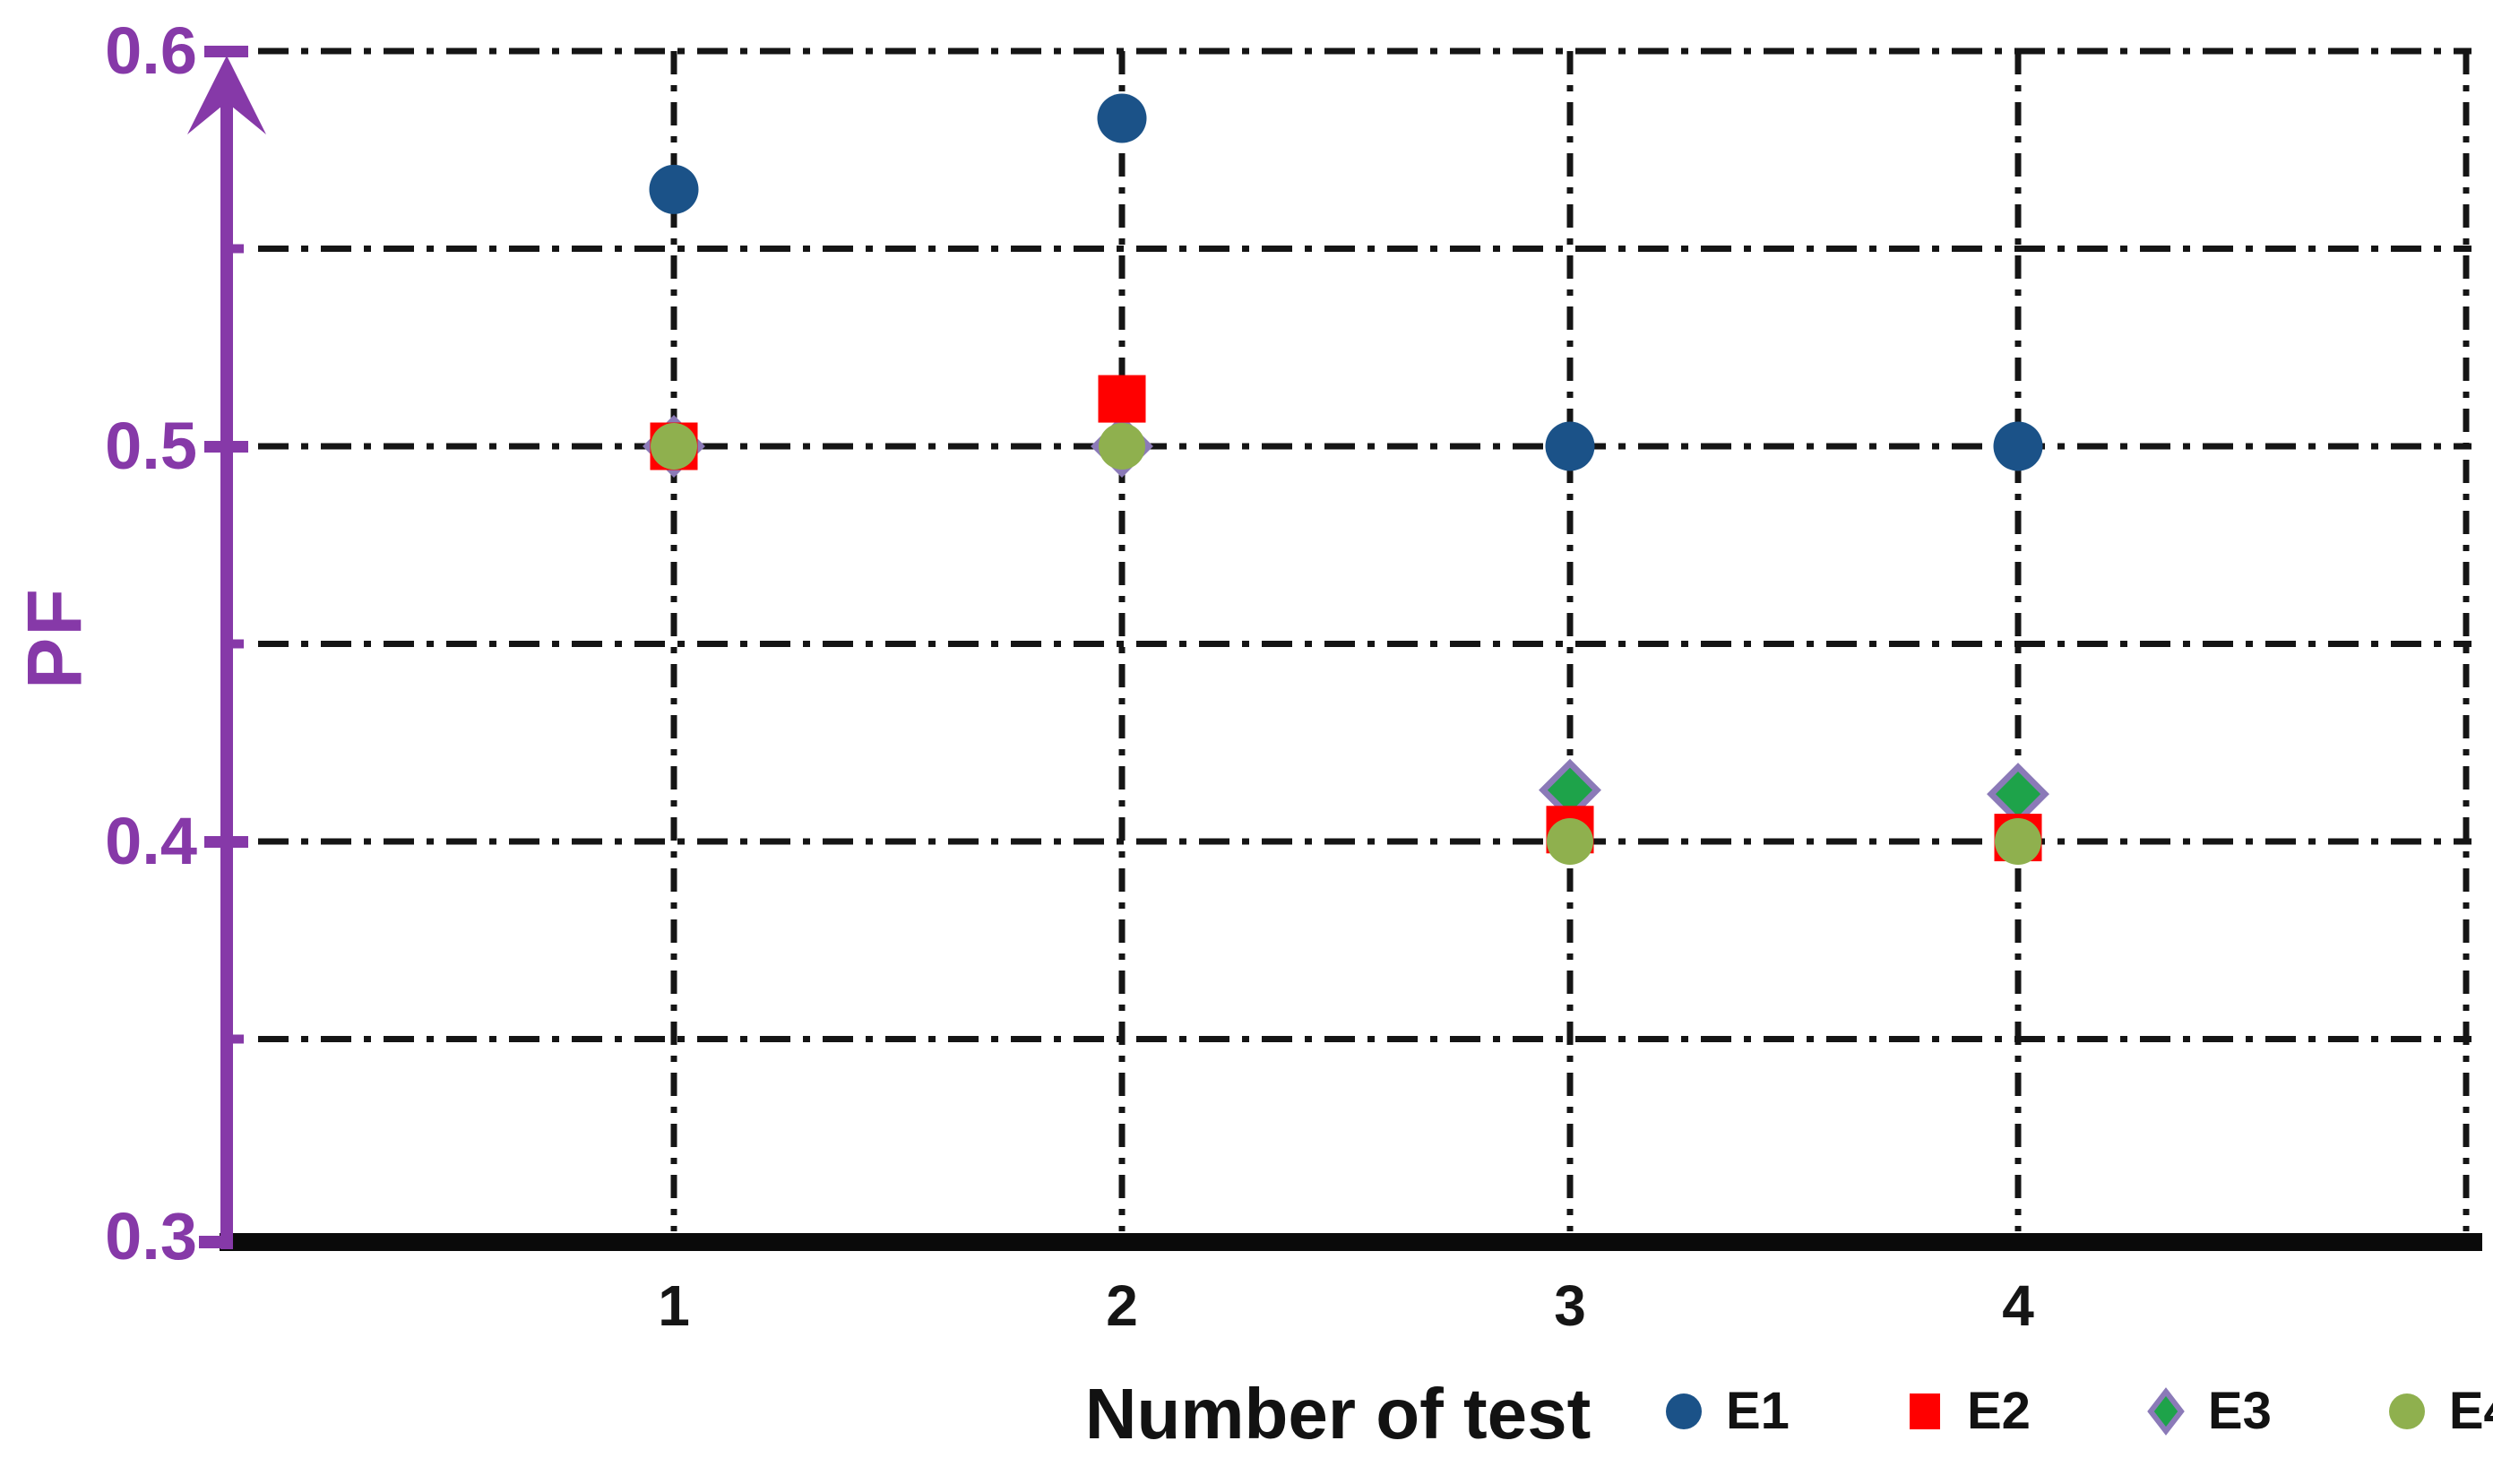 This screenshot has height=1484, width=2493. Describe the element at coordinates (151, 841) in the screenshot. I see `y-tick-label: 0.4` at that location.